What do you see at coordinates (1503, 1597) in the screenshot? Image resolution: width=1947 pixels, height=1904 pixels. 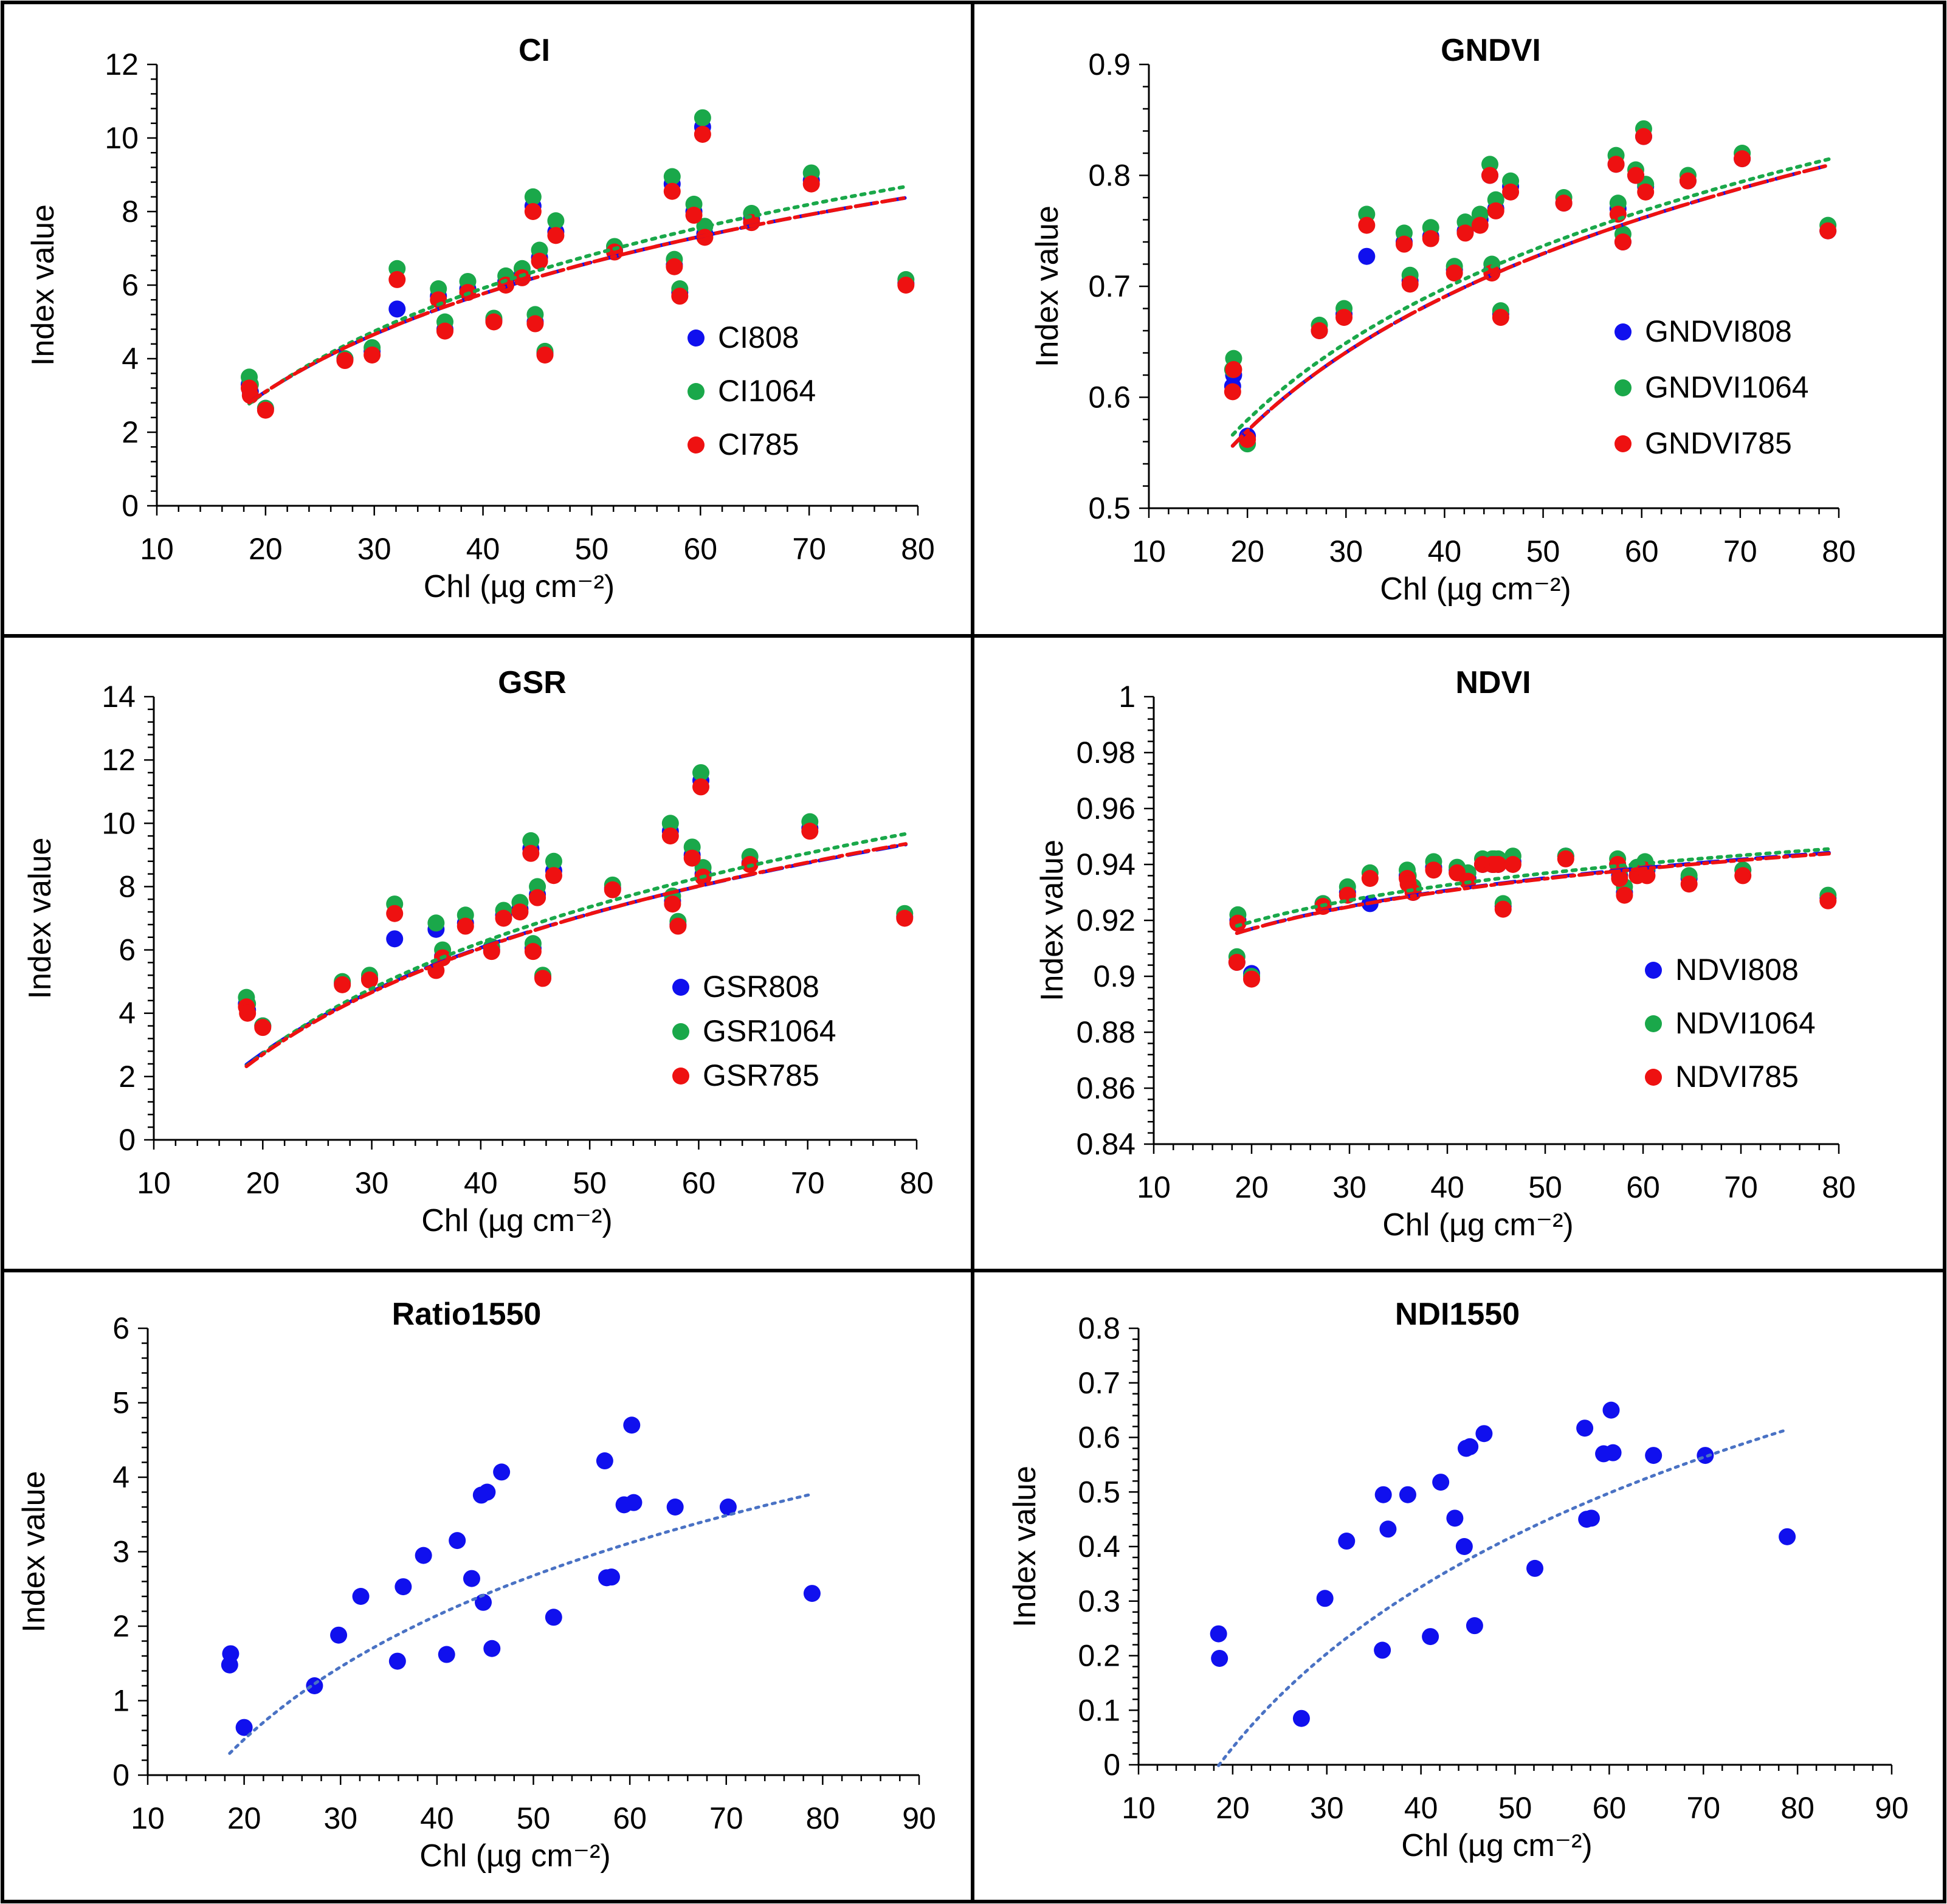 I see `trend-line-ndi1550` at bounding box center [1503, 1597].